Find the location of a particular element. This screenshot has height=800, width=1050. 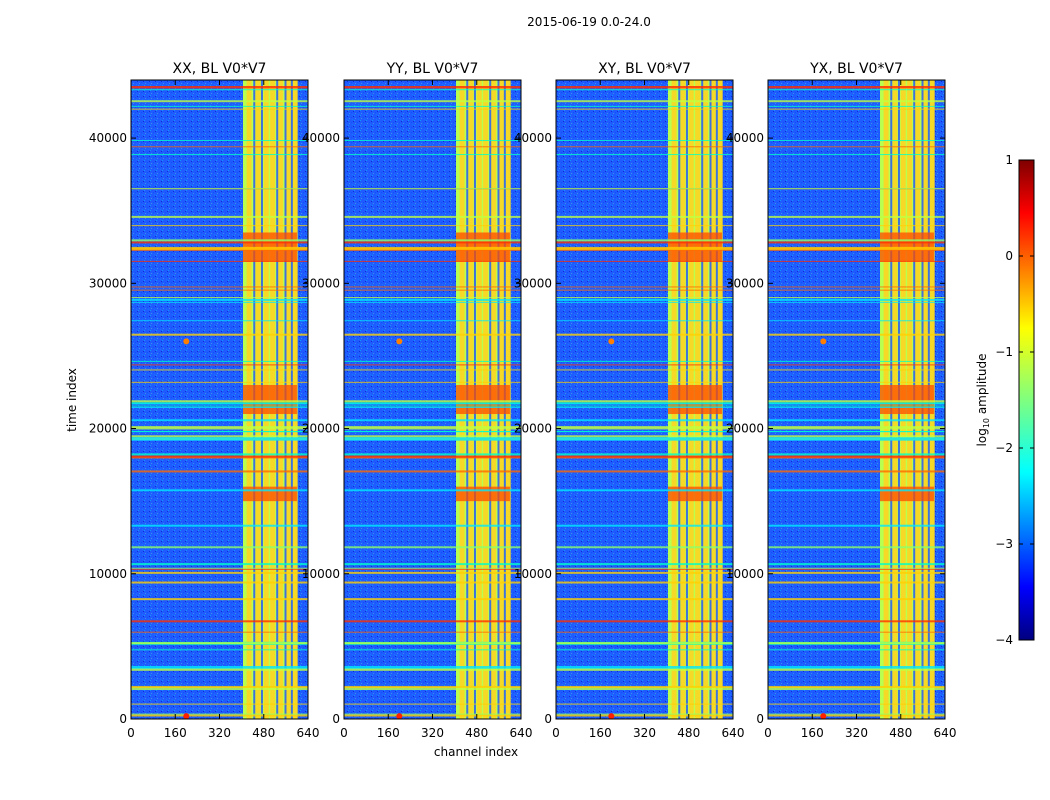

x-tick-label: 480 is located at coordinates (476, 733).